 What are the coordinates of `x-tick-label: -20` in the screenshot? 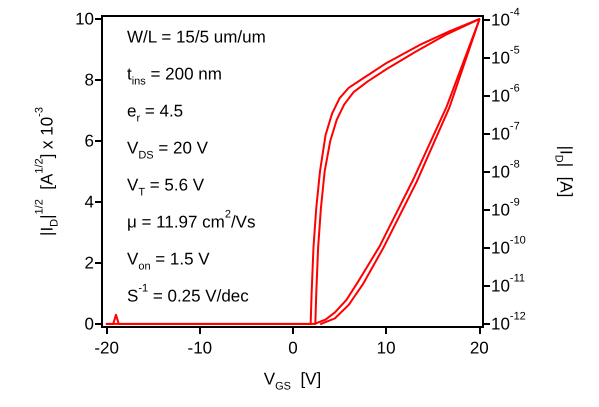 It's located at (106, 348).